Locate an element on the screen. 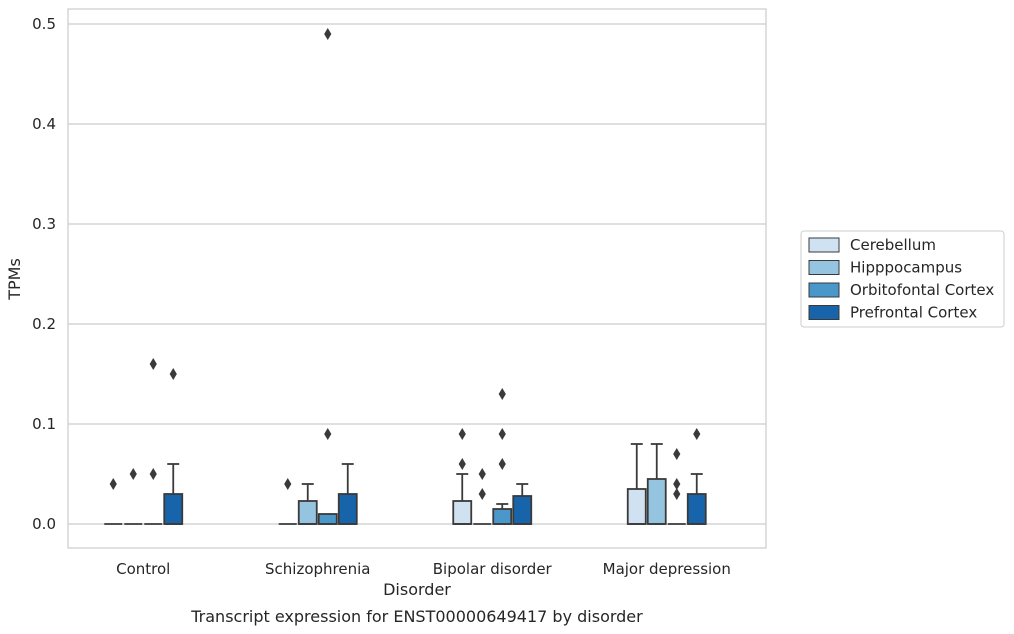  x-tick-label: Schizophrenia is located at coordinates (317, 569).